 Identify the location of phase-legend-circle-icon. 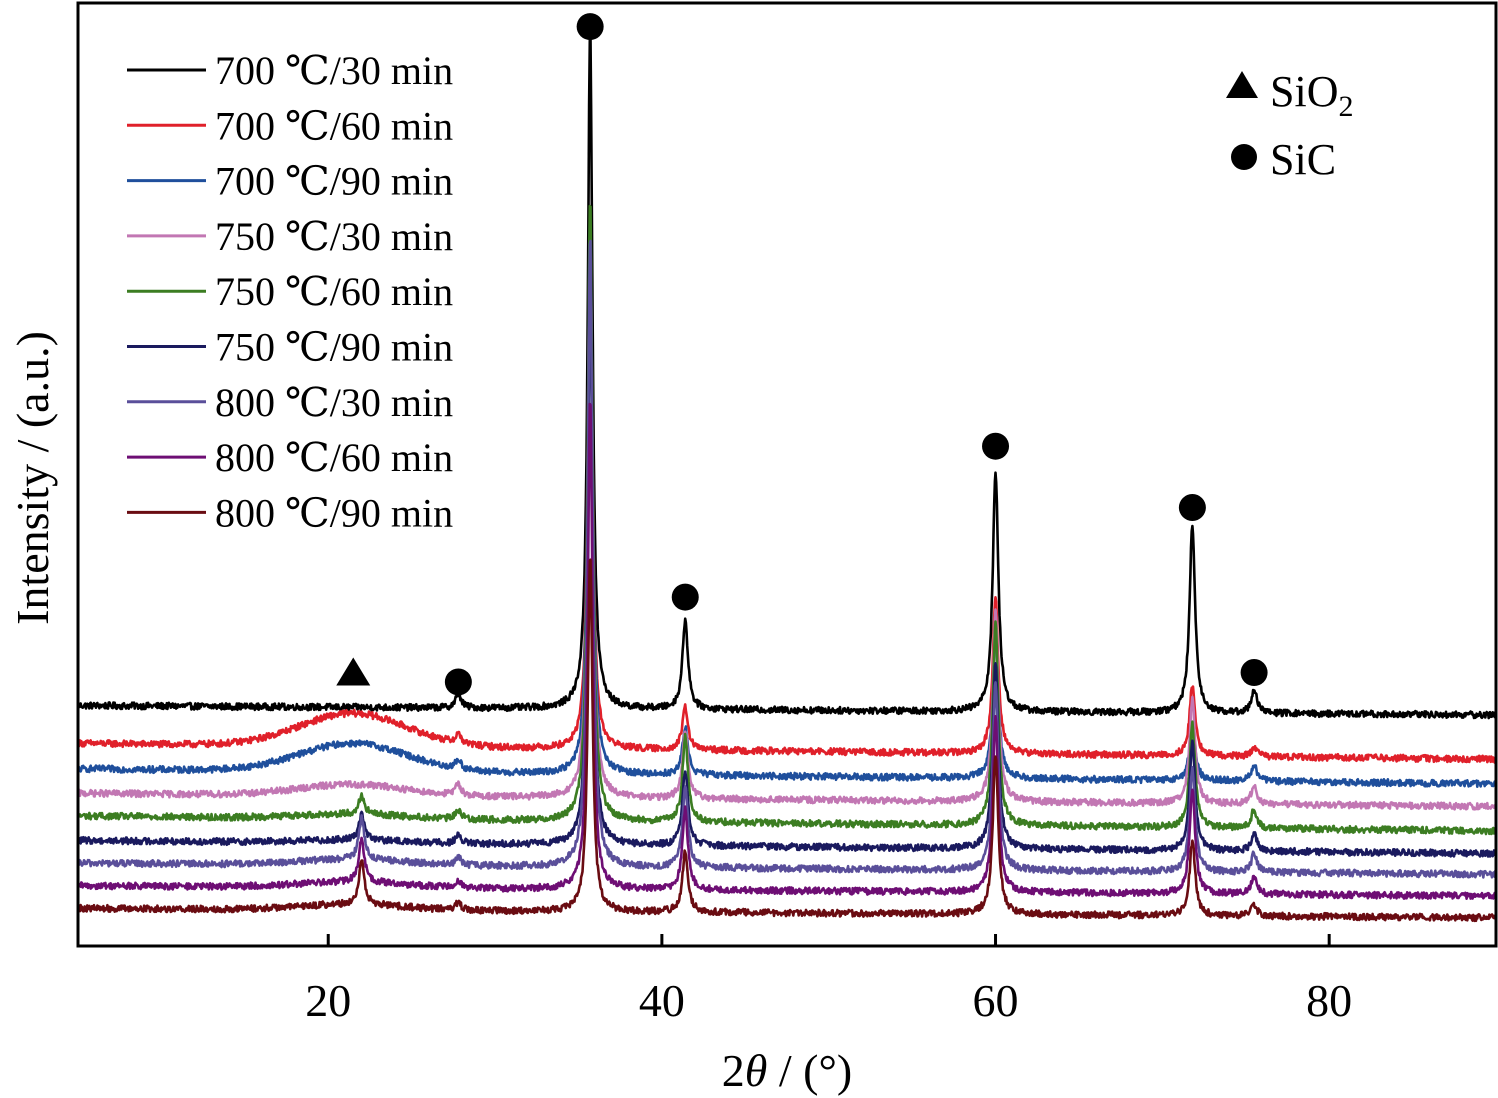
(1244, 157).